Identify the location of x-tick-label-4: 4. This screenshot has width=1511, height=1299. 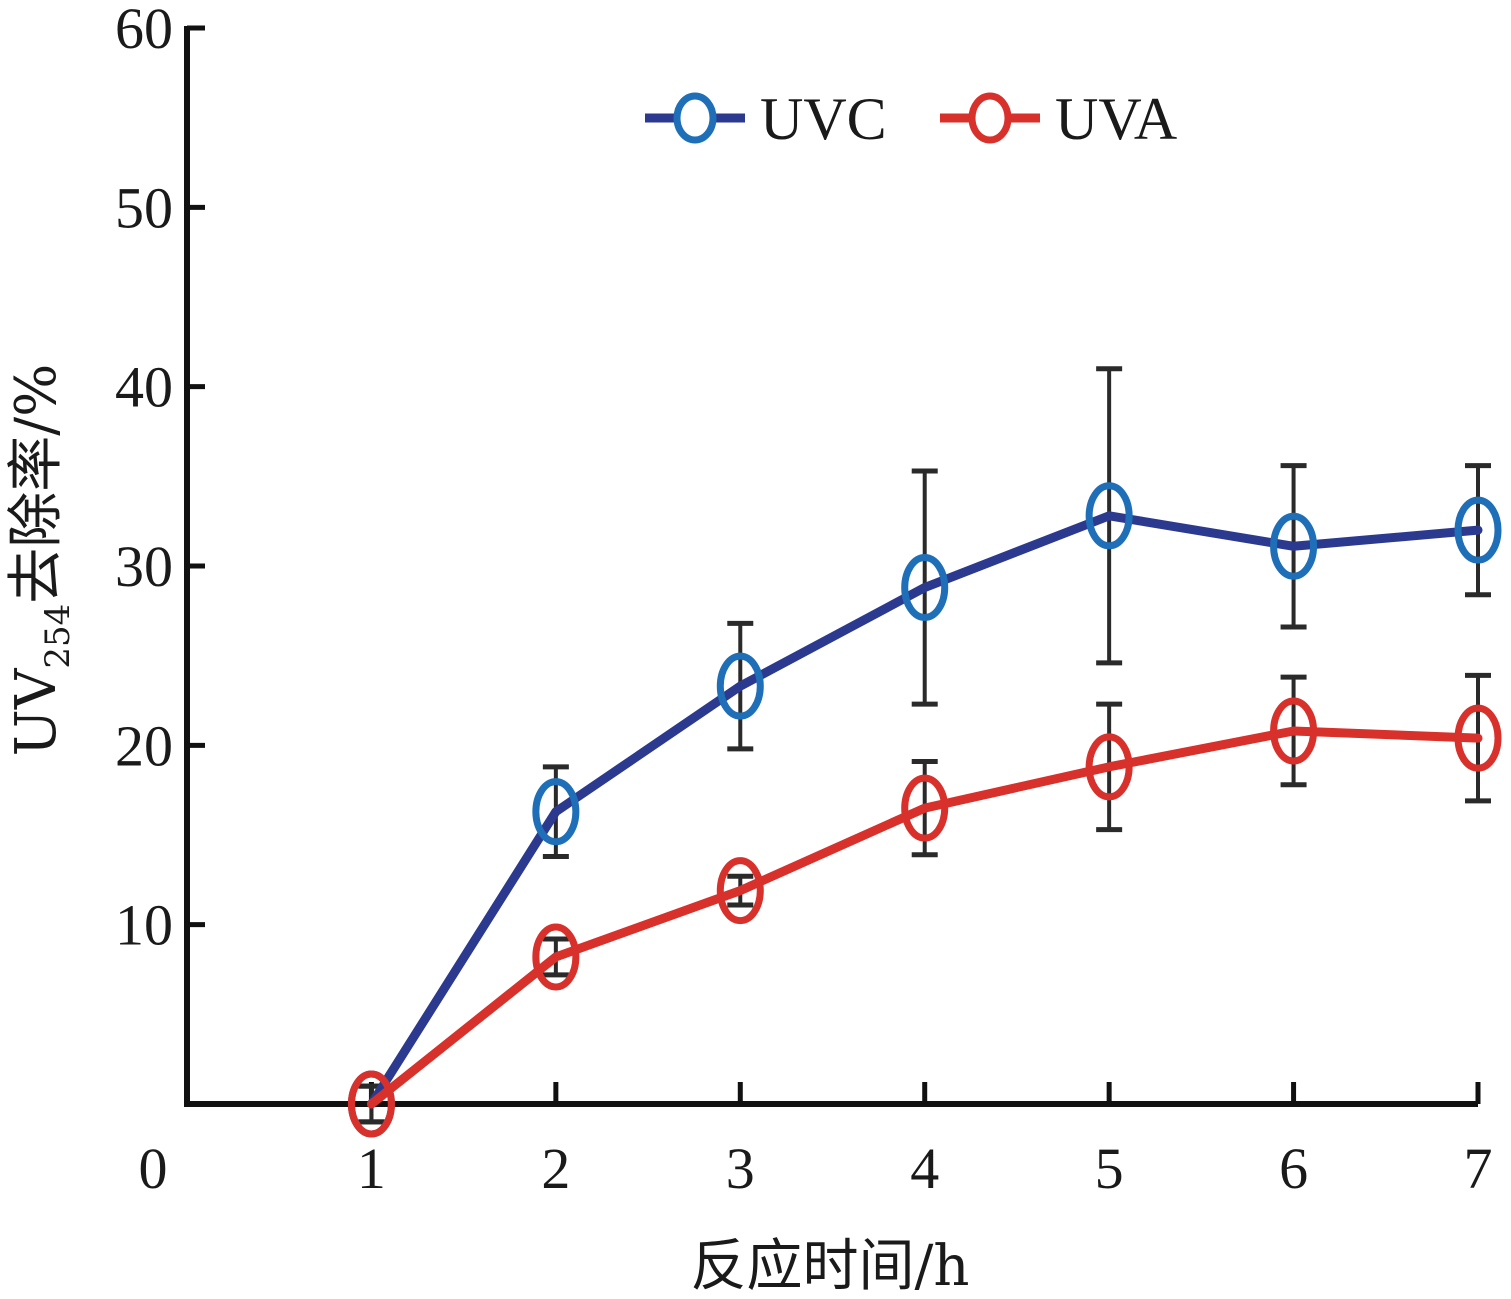
(924, 1168).